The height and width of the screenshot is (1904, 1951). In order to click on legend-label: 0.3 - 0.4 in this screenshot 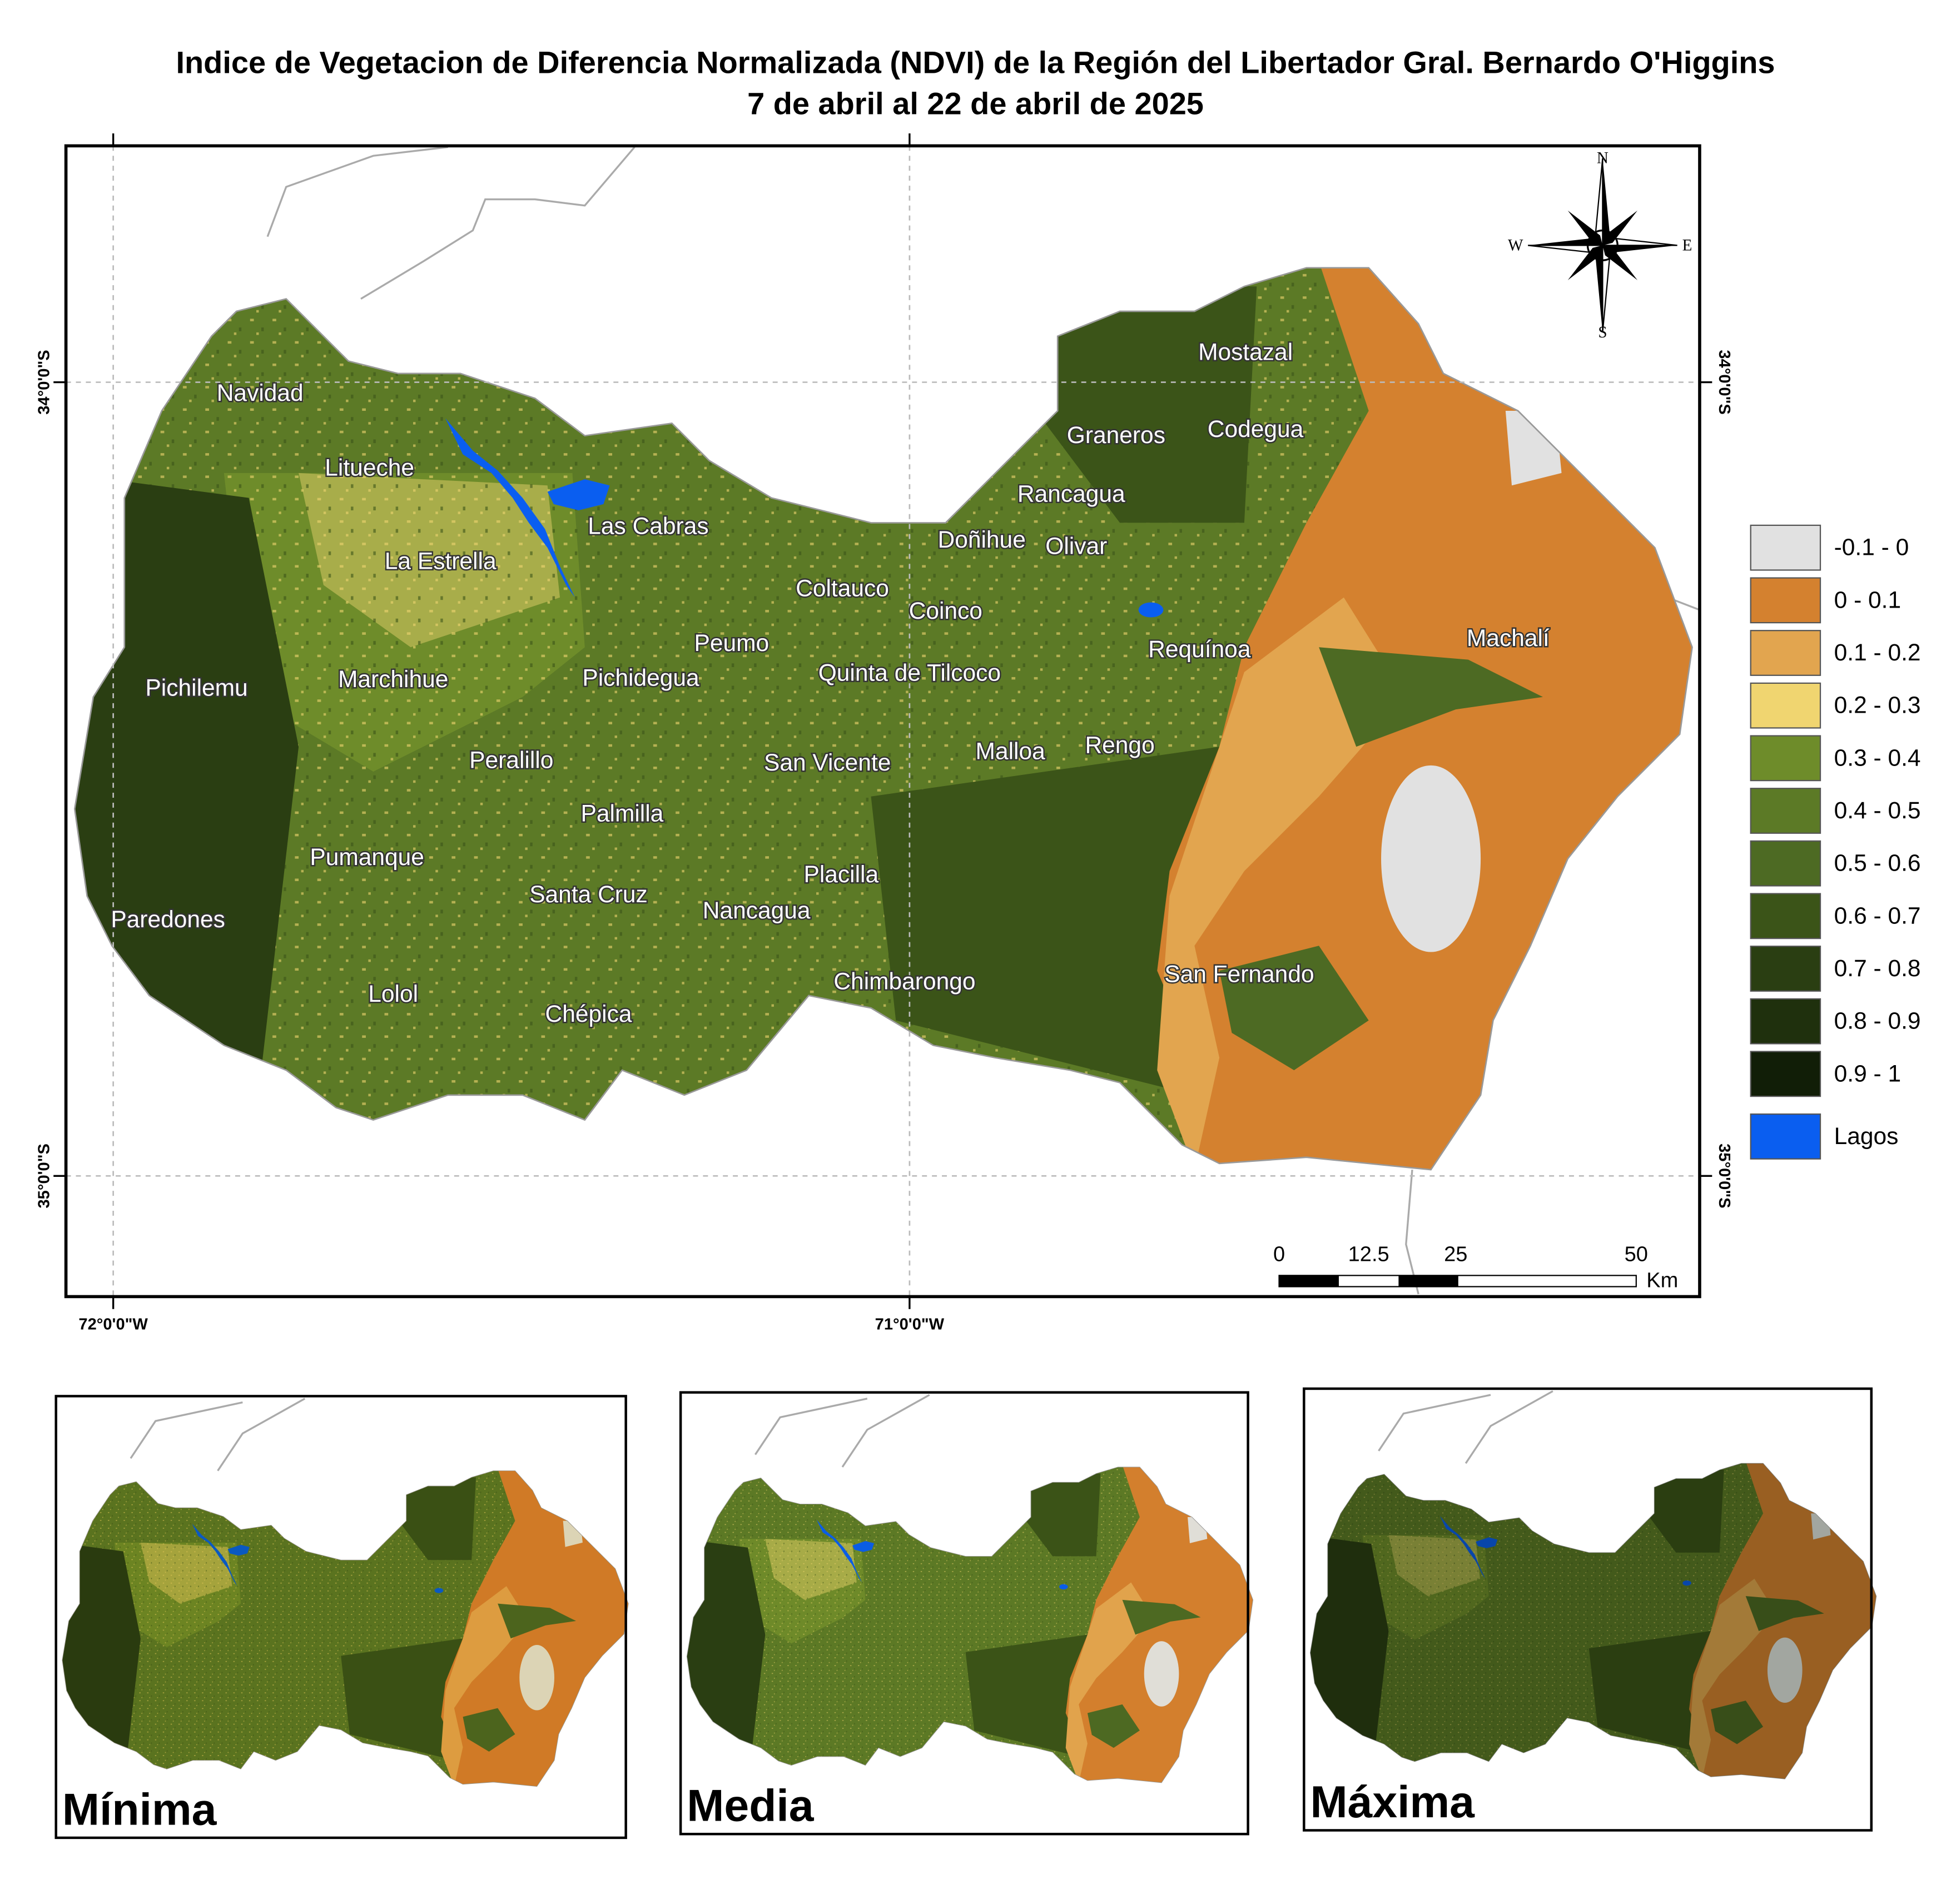, I will do `click(1877, 758)`.